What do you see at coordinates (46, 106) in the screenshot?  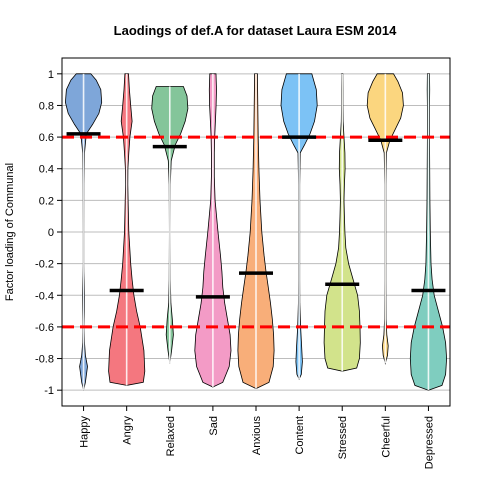 I see `y-tick-label: 0.8` at bounding box center [46, 106].